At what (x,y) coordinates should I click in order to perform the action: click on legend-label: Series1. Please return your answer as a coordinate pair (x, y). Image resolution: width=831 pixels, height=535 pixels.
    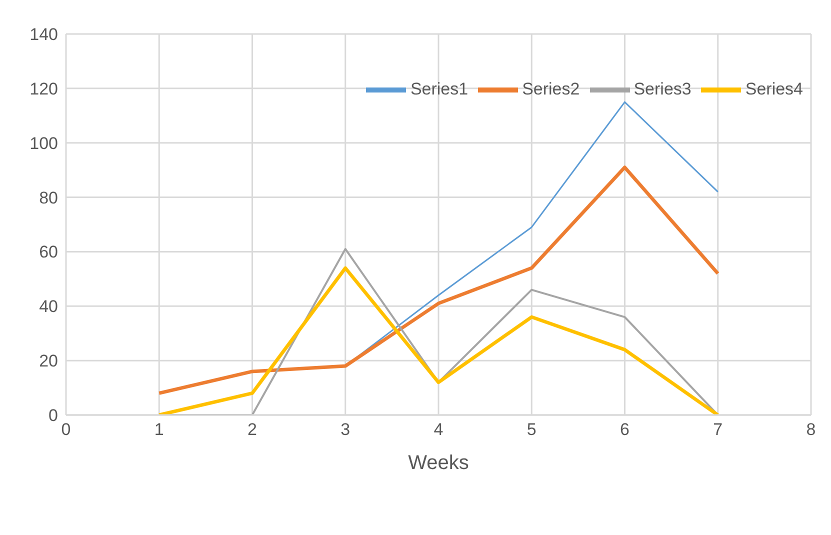
    Looking at the image, I should click on (439, 88).